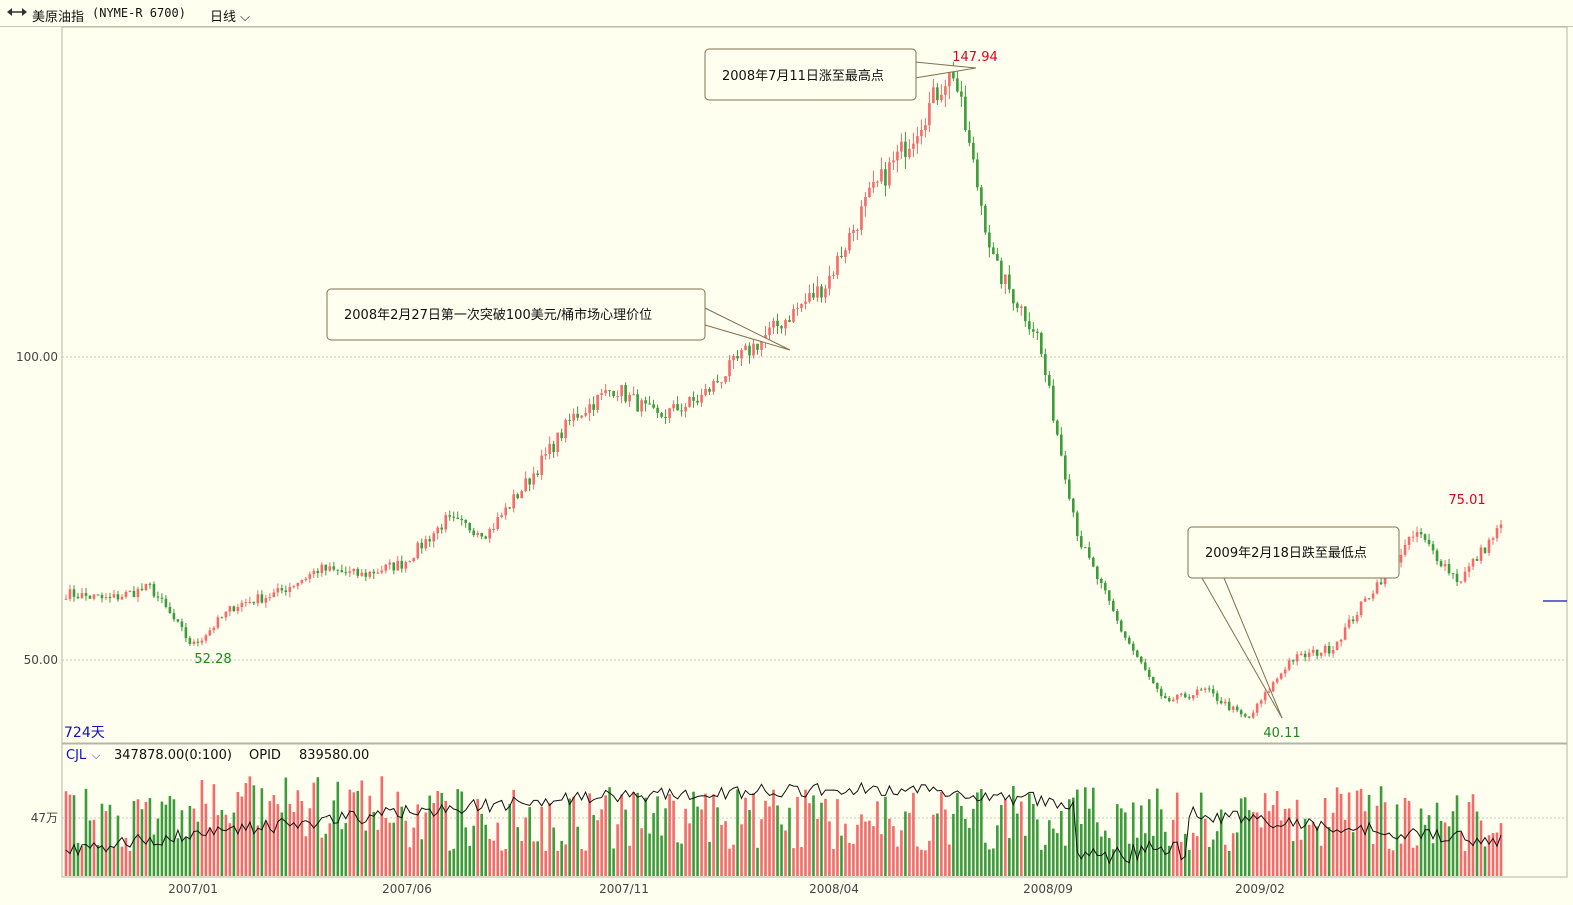 This screenshot has height=905, width=1573. I want to click on period-selector: 日线 ⌵, so click(230, 15).